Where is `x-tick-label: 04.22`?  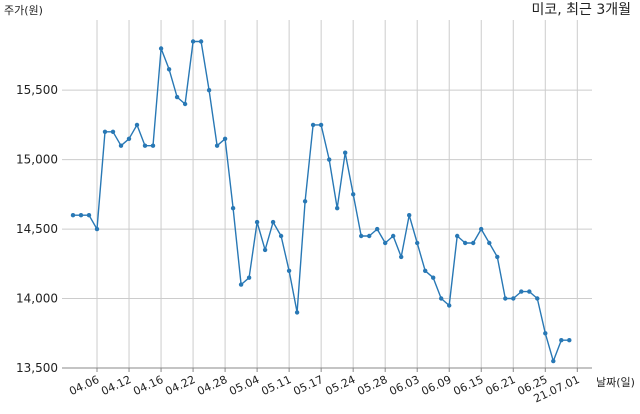
x-tick-label: 04.22 is located at coordinates (180, 385).